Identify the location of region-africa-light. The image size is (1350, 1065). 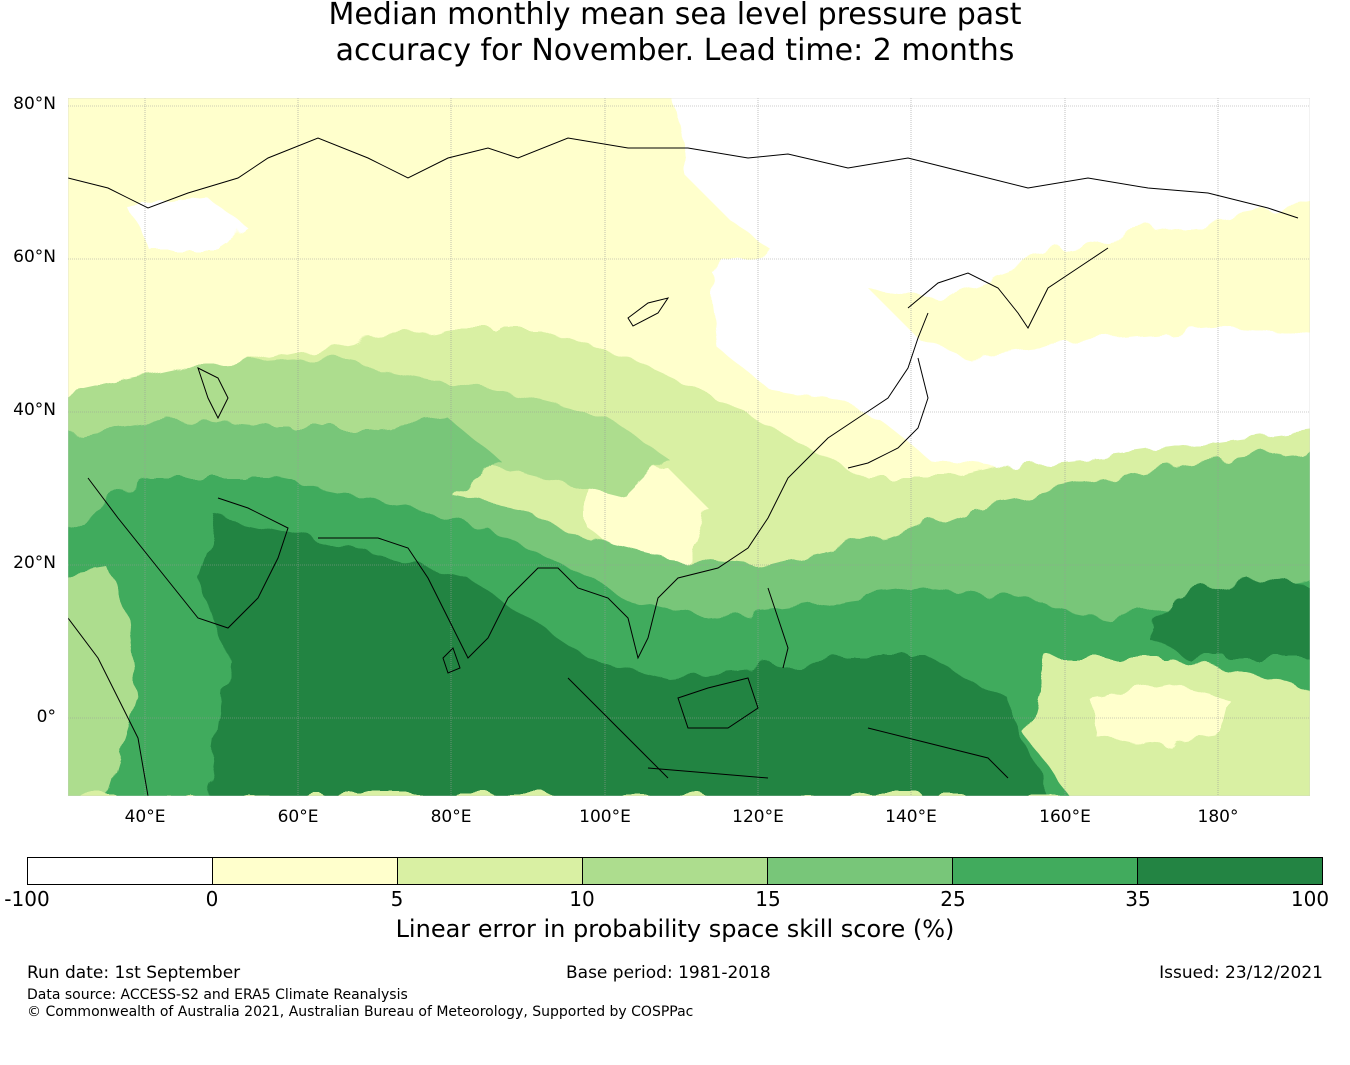
(103, 682).